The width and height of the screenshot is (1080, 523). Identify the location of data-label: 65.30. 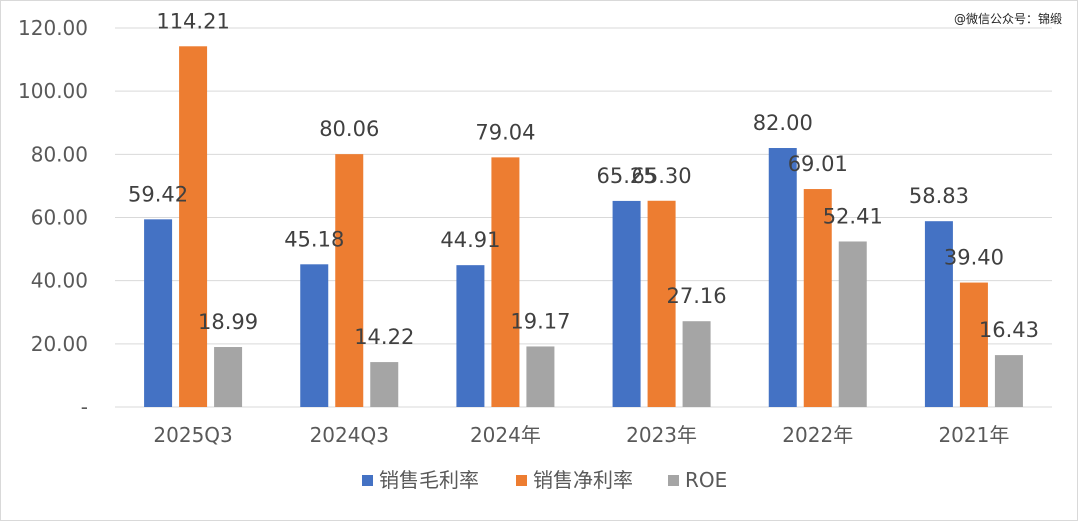
(662, 176).